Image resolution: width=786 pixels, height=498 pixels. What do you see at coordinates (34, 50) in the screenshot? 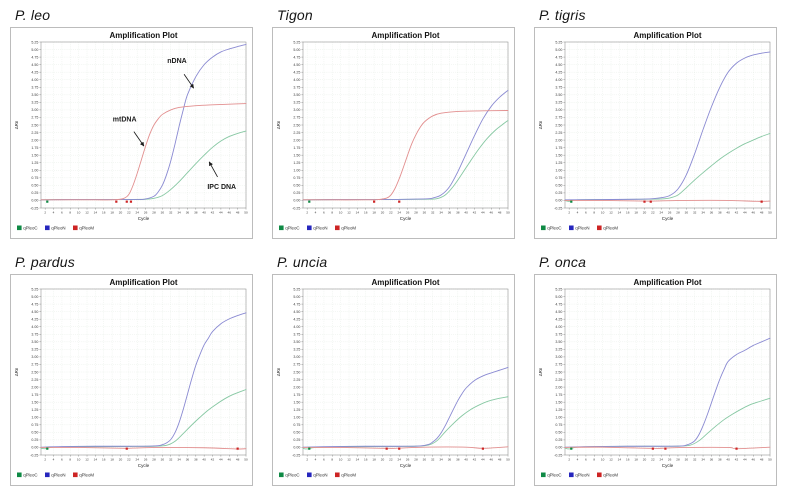
I see `svg-text: 5.00` at bounding box center [34, 50].